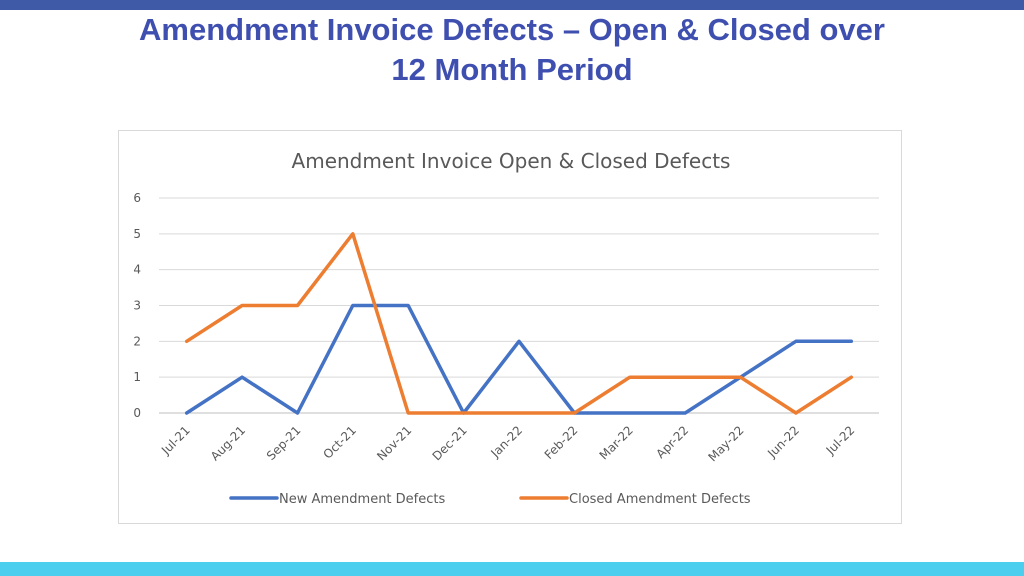  I want to click on x-tick-label: May-22, so click(726, 443).